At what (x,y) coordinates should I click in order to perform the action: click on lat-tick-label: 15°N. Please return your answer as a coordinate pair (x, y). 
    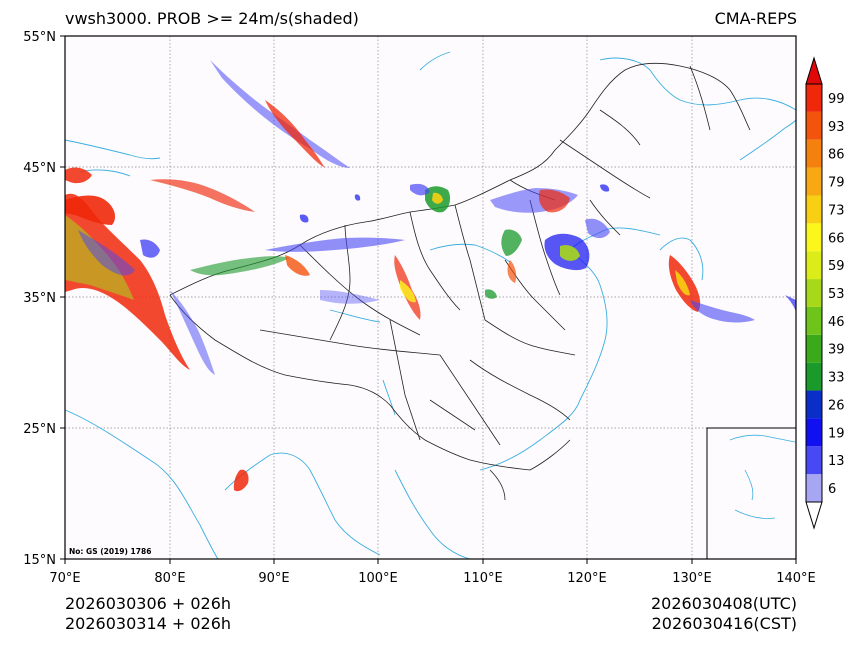
    Looking at the image, I should click on (39, 560).